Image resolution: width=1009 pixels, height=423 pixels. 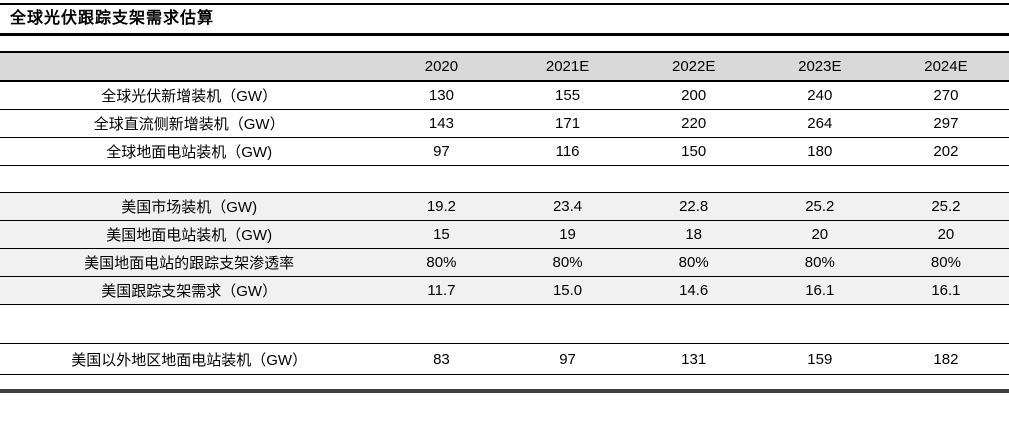 I want to click on value-cell: 155, so click(x=568, y=95).